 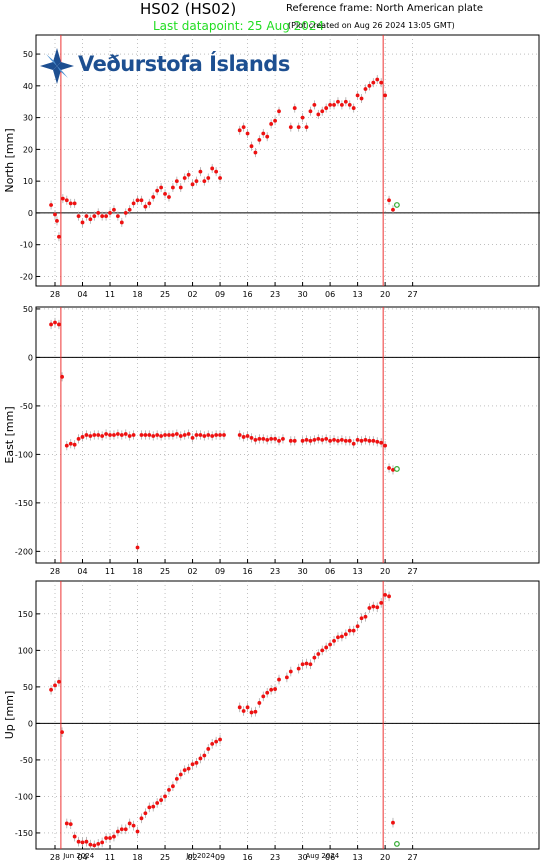 I want to click on up-ytick-label: -50, so click(x=26, y=760).